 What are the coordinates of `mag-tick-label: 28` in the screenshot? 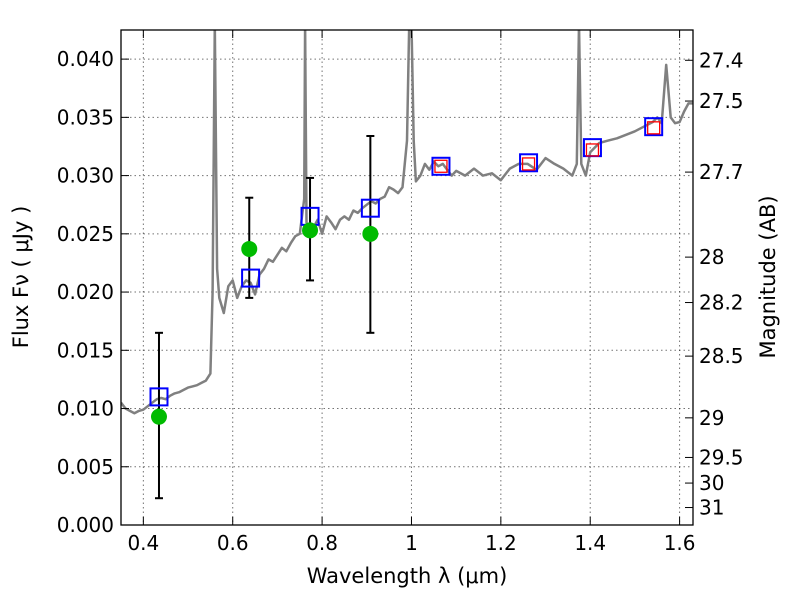 It's located at (711, 257).